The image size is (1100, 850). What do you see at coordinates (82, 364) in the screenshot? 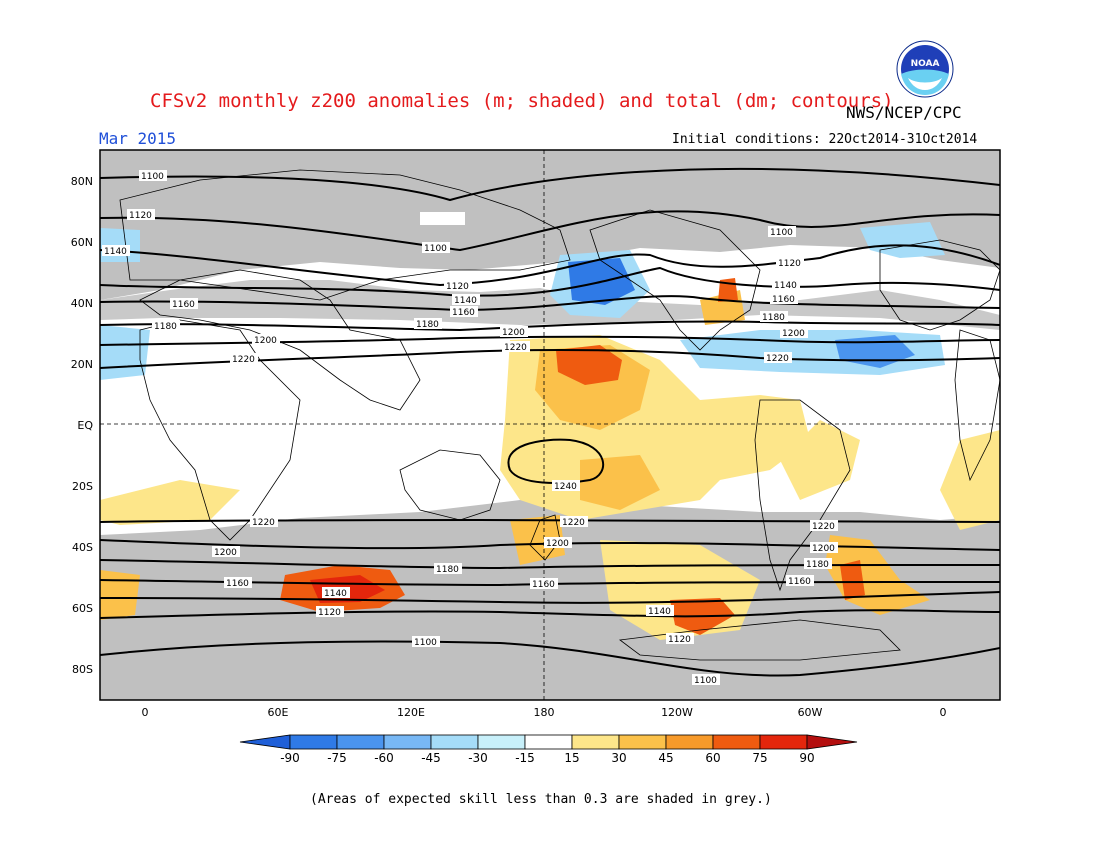
I see `lat-label: 20N` at bounding box center [82, 364].